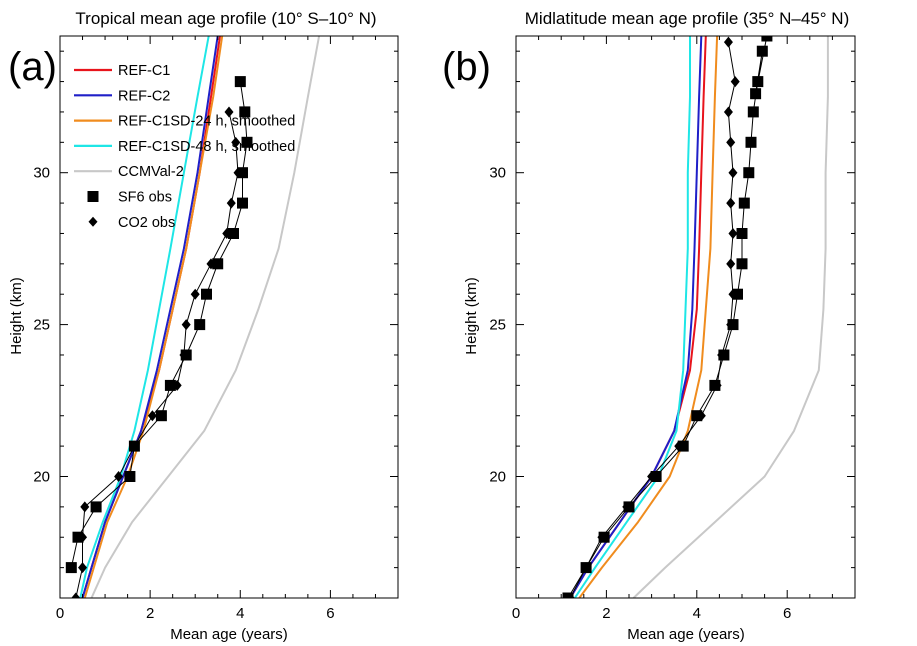  I want to click on panel-b-x-axis-label: Mean age (years), so click(686, 634).